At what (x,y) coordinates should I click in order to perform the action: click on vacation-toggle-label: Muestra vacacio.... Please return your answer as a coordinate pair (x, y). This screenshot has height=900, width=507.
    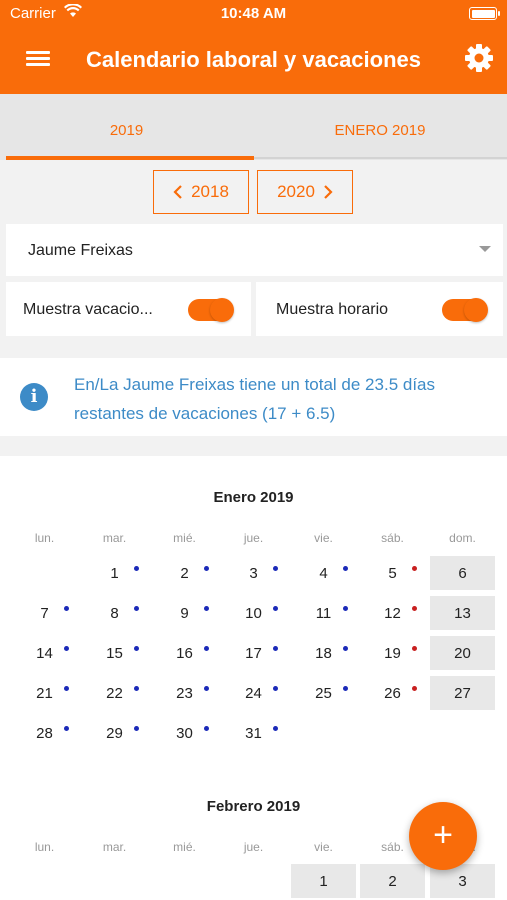
    Looking at the image, I should click on (88, 309).